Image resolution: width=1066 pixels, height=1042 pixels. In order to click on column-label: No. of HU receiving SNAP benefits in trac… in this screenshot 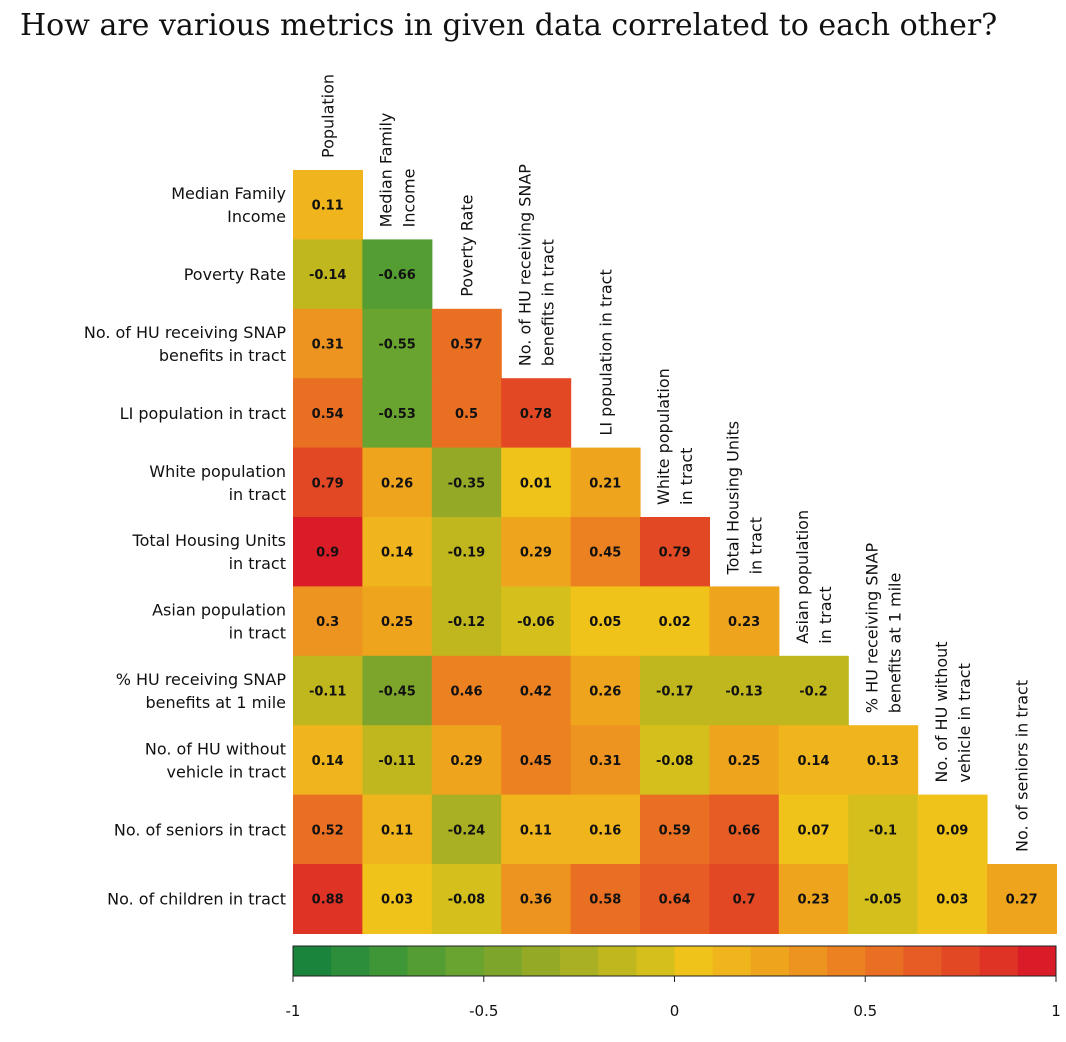, I will do `click(536, 265)`.